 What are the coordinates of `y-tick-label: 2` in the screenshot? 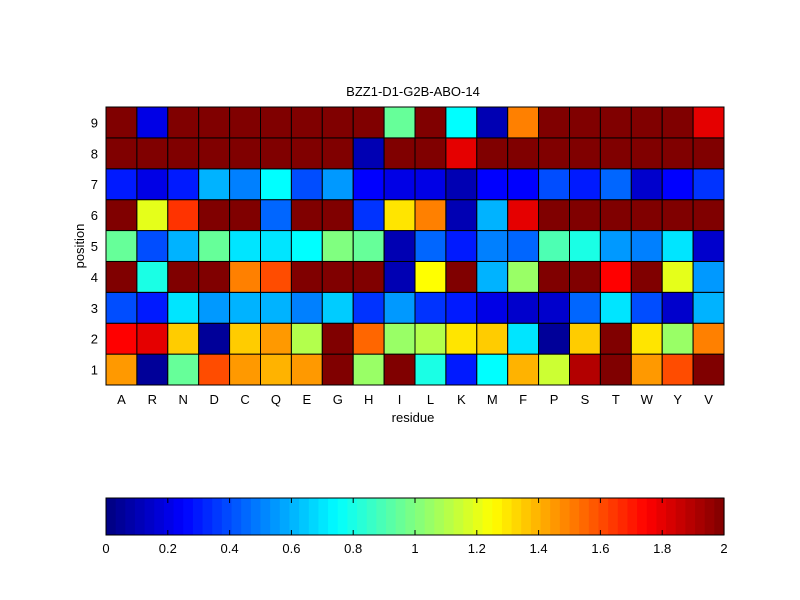 It's located at (94, 339).